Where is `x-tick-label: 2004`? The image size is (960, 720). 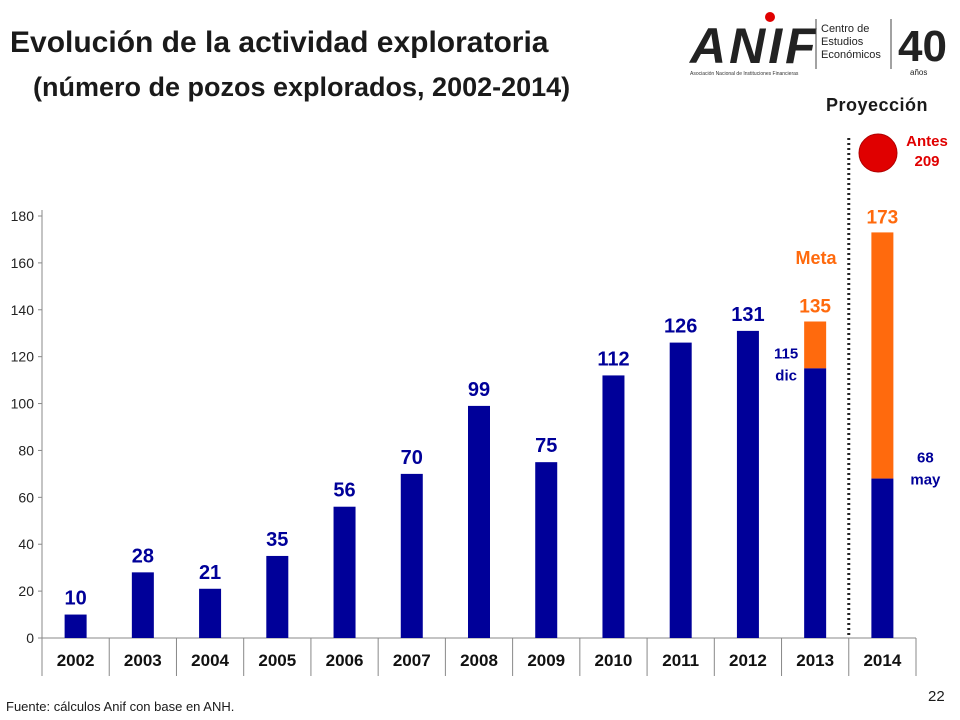
x-tick-label: 2004 is located at coordinates (210, 660).